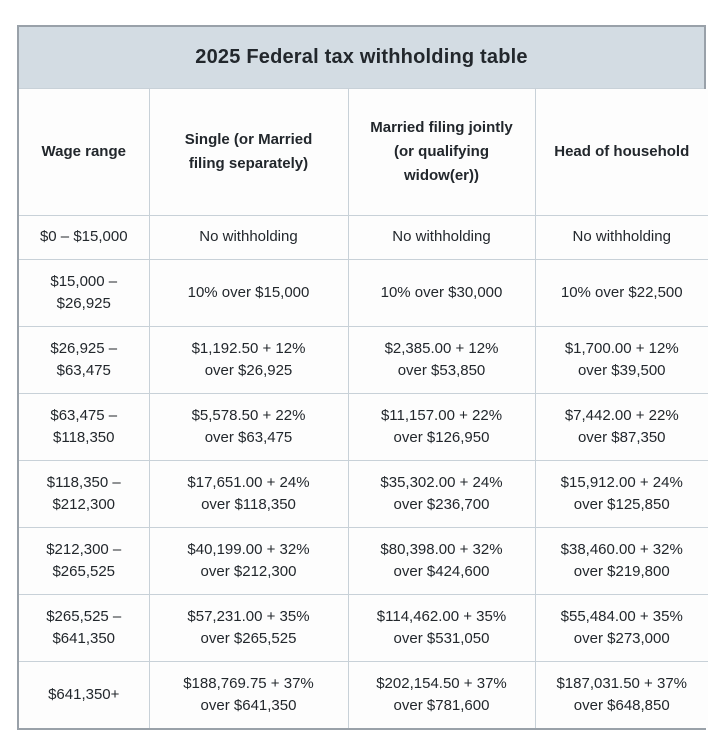 The image size is (720, 750). Describe the element at coordinates (621, 493) in the screenshot. I see `head-of-household-cell: $15,912.00 + 24% over $125,850` at that location.